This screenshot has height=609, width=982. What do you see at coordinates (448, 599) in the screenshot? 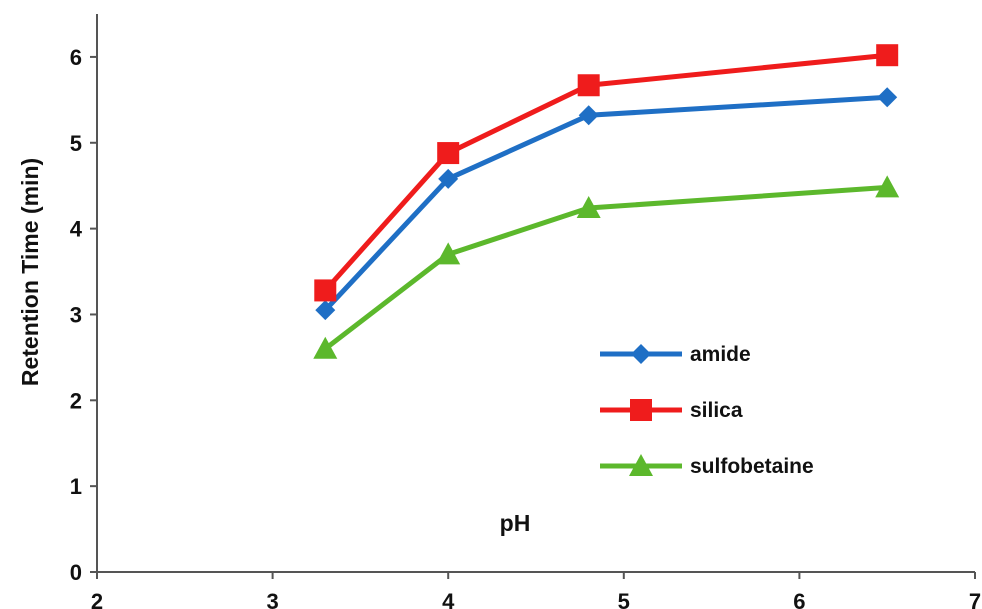
I see `x-tick-label: 4` at bounding box center [448, 599].